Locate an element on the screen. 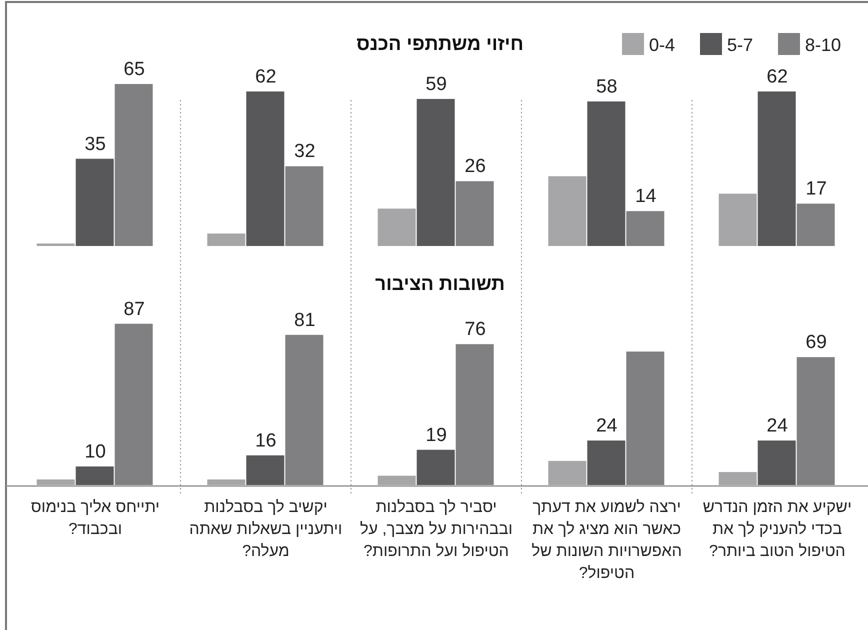 Image resolution: width=868 pixels, height=630 pixels. data-label: 10 is located at coordinates (95, 451).